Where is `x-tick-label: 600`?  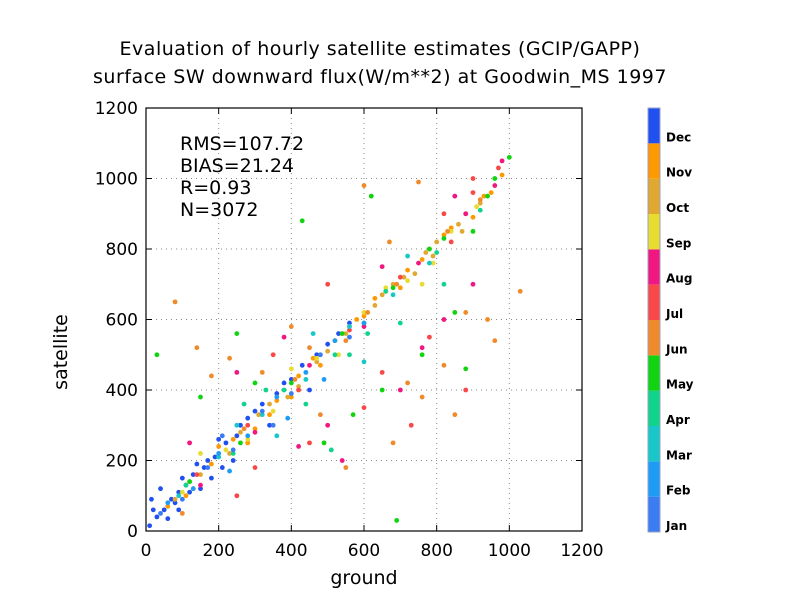 x-tick-label: 600 is located at coordinates (364, 551).